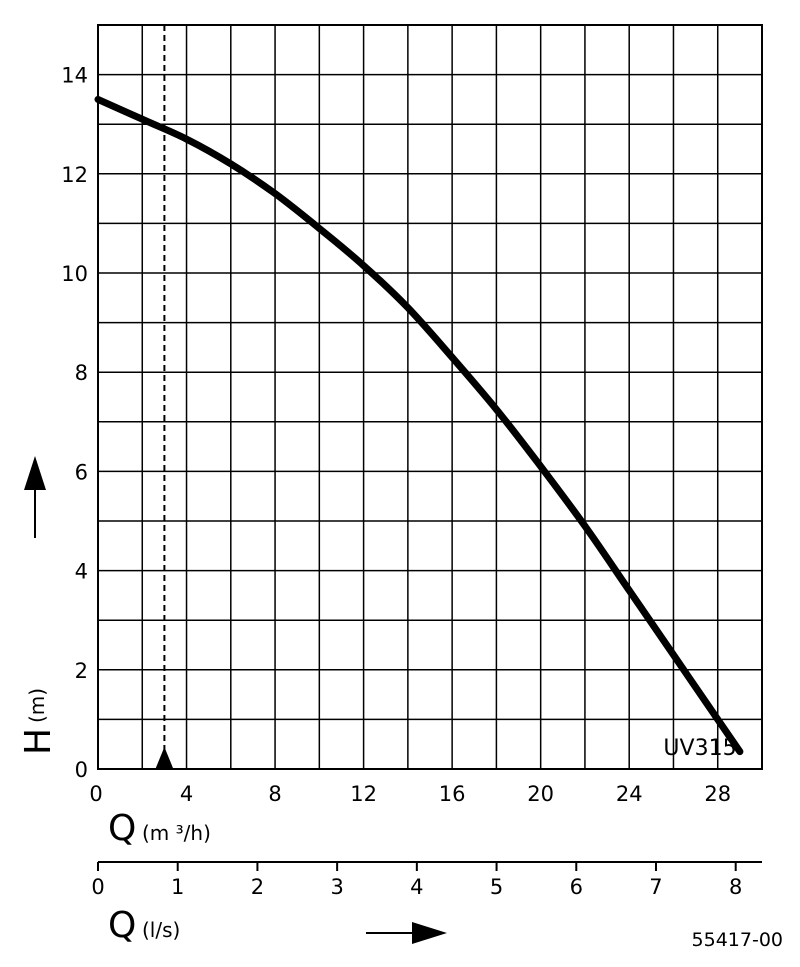 The height and width of the screenshot is (967, 800). Describe the element at coordinates (95, 794) in the screenshot. I see `x-tick-label-primary: 0` at that location.